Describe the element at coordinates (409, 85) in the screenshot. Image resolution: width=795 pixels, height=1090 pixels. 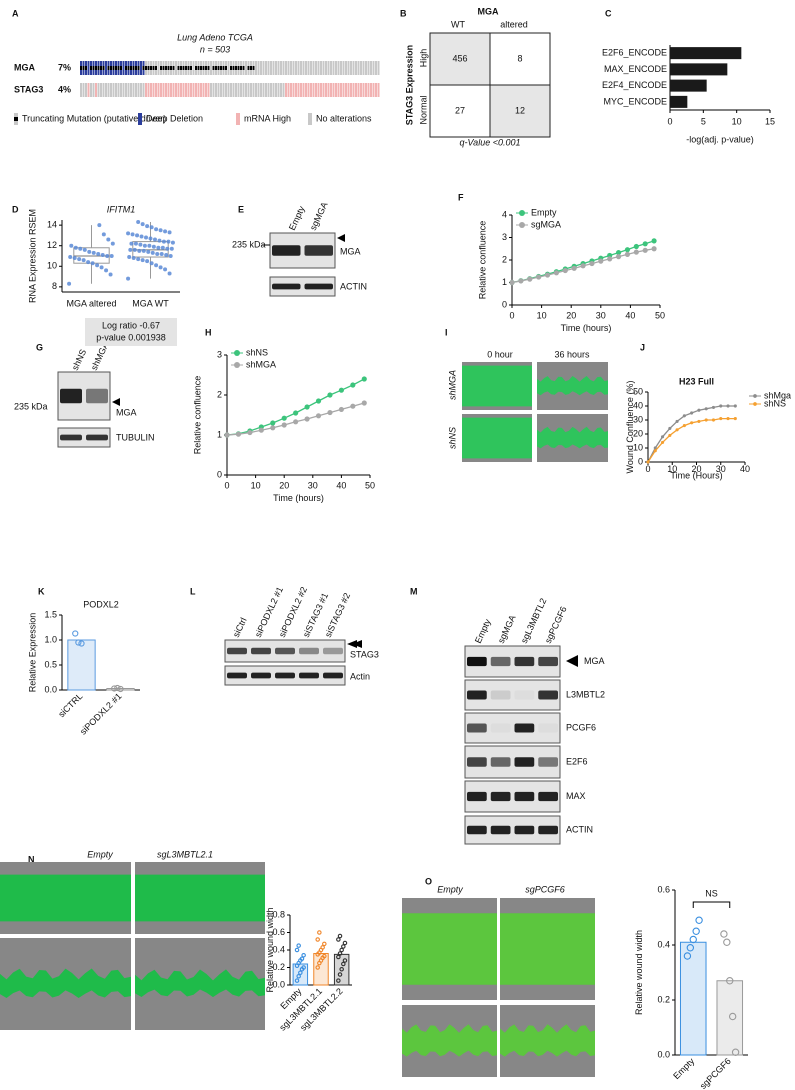
I see `row-title: STAG3 Expression` at that location.